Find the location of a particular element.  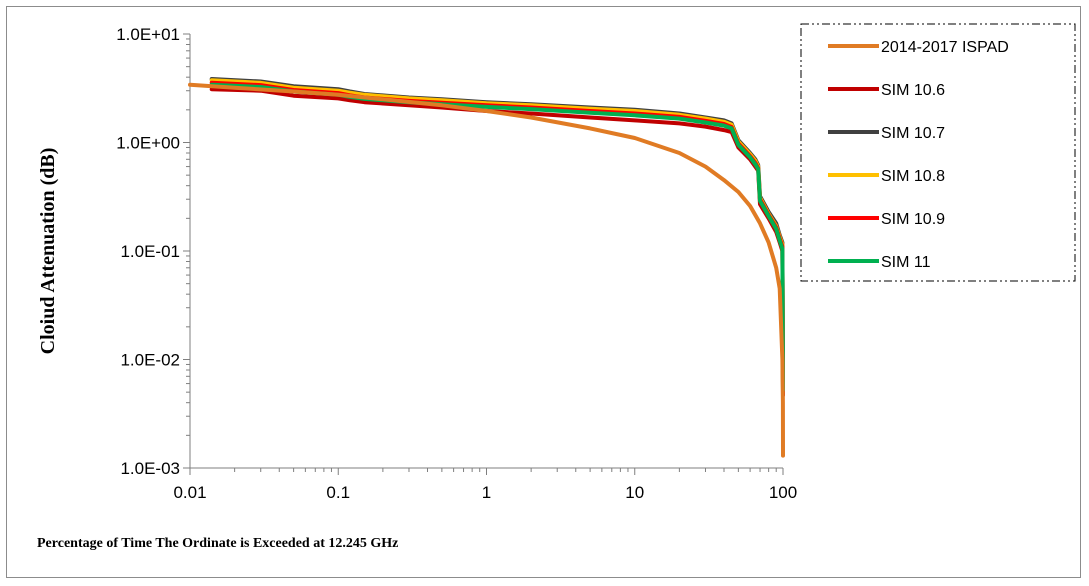

x-tick-label: 1 is located at coordinates (486, 492).